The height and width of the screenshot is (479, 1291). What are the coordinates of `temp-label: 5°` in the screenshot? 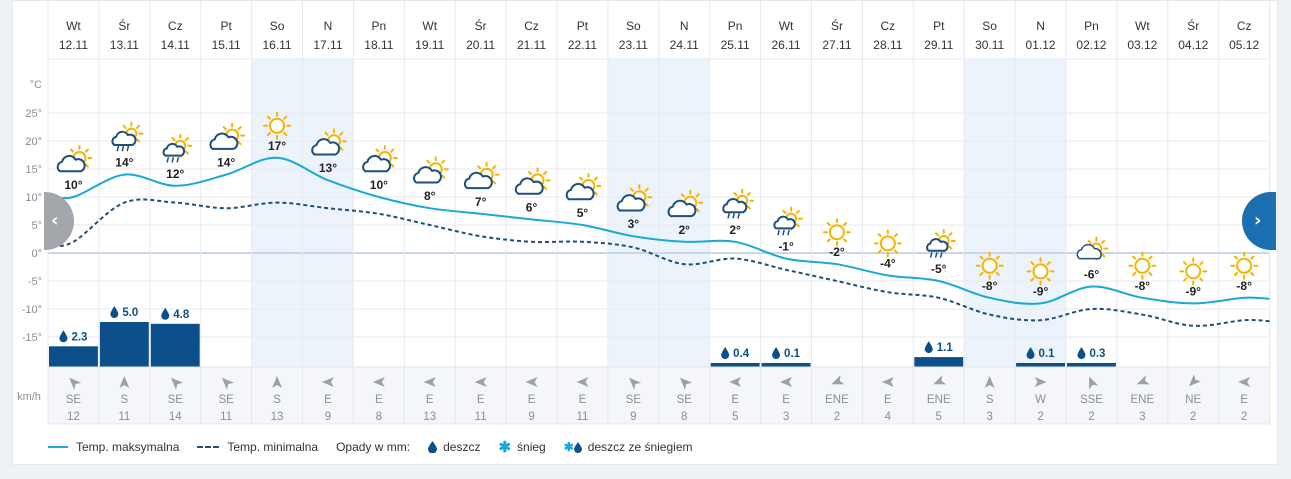 It's located at (583, 213).